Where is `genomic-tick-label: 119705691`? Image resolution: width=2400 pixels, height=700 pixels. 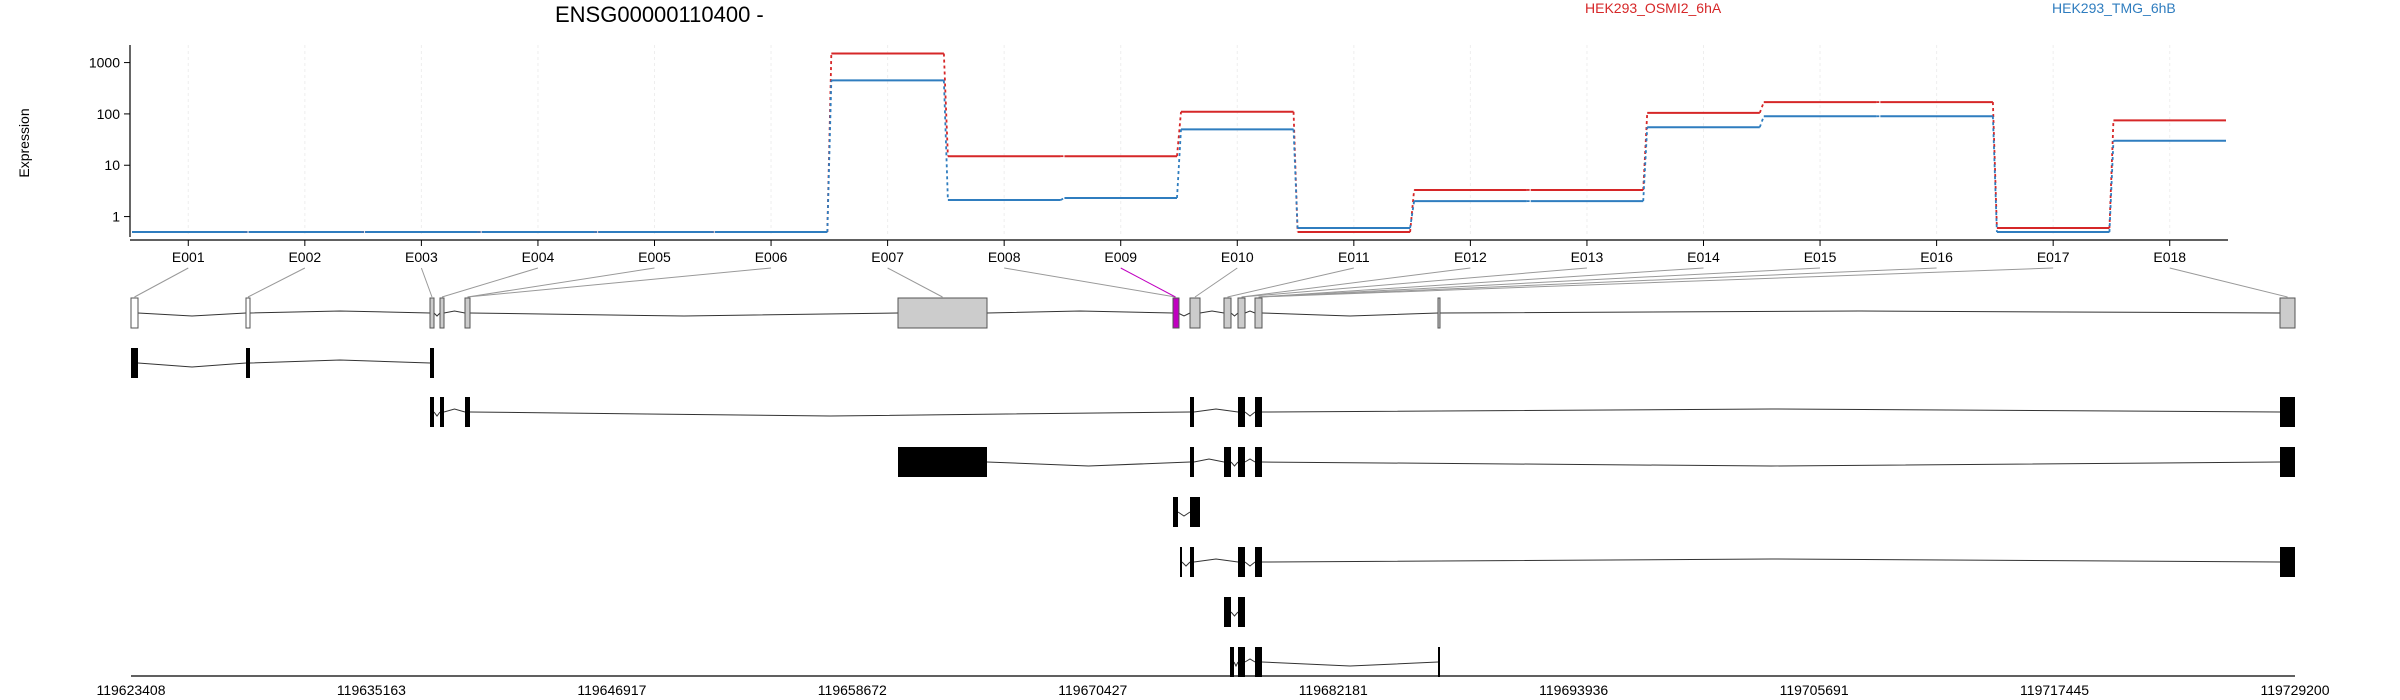 genomic-tick-label: 119705691 is located at coordinates (1814, 690).